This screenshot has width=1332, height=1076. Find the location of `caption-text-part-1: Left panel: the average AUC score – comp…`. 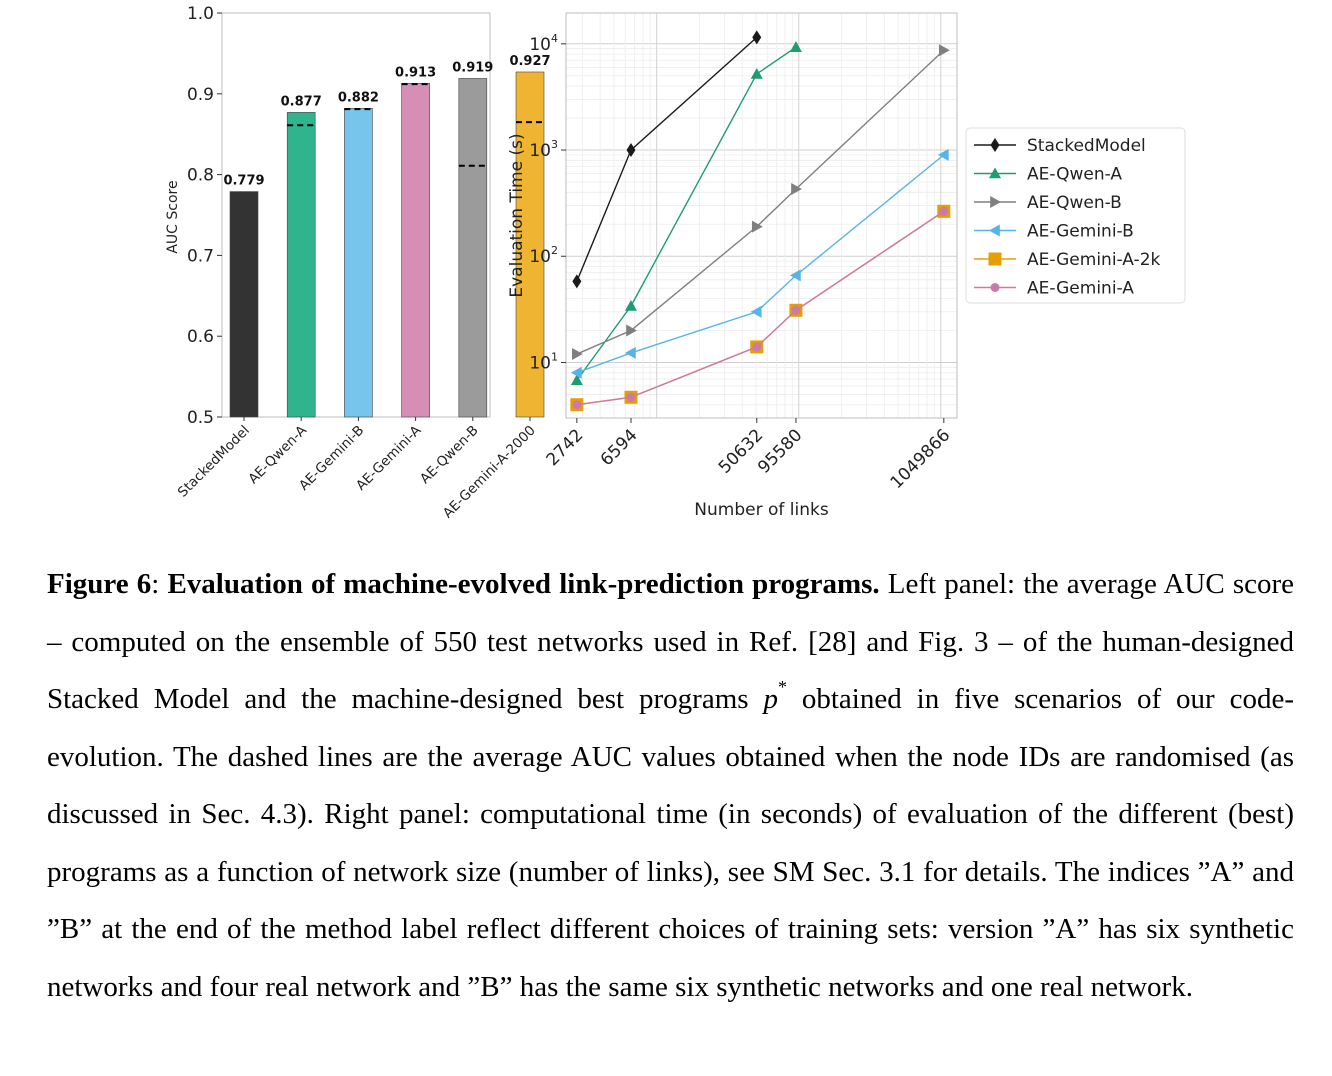

caption-text-part-1: Left panel: the average AUC score – comp… is located at coordinates (671, 641).